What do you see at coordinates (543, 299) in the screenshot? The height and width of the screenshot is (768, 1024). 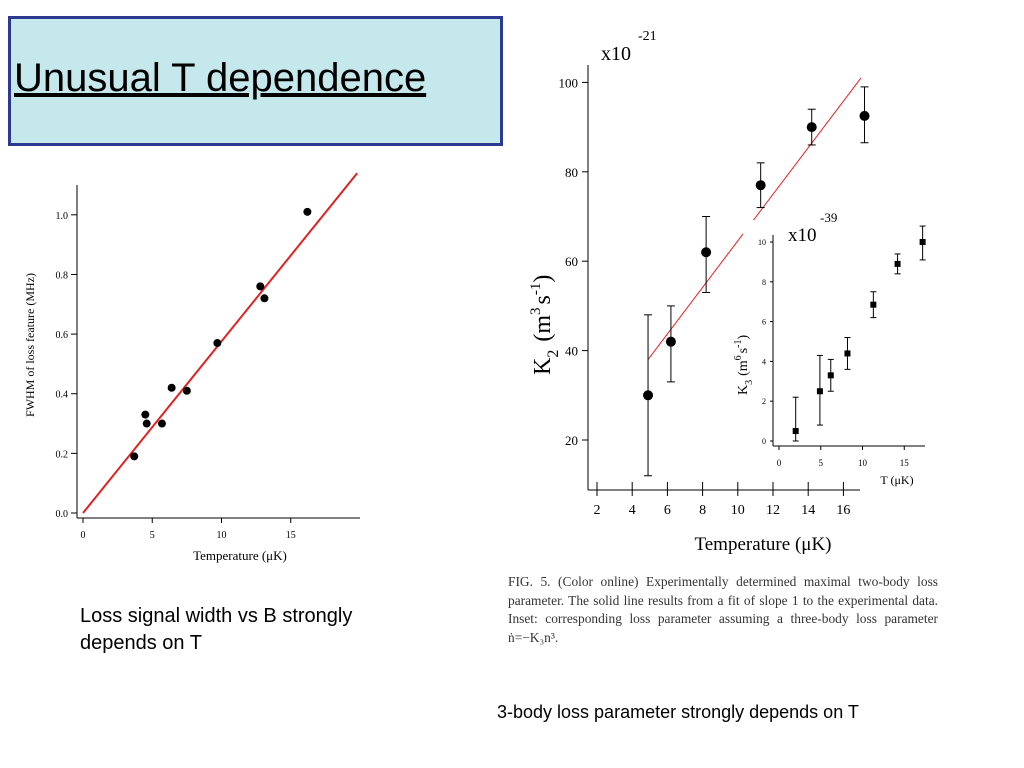 I see `k2-ylabel-s: s` at bounding box center [543, 299].